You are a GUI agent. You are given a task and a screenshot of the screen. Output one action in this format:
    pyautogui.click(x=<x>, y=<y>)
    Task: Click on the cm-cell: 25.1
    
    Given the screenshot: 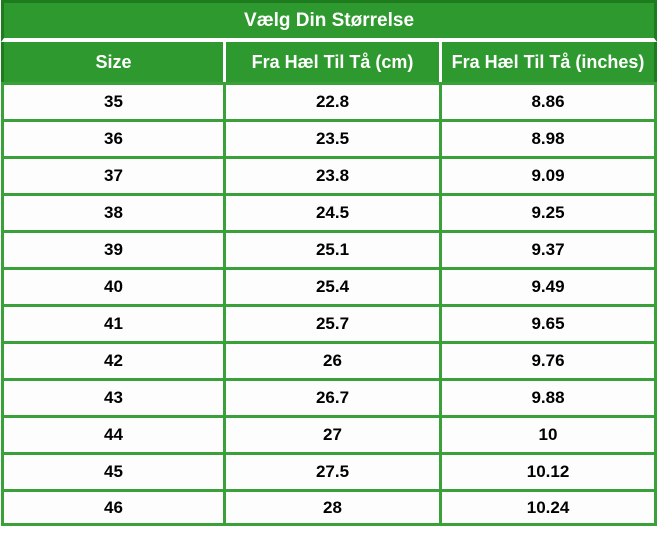 What is the action you would take?
    pyautogui.click(x=331, y=248)
    